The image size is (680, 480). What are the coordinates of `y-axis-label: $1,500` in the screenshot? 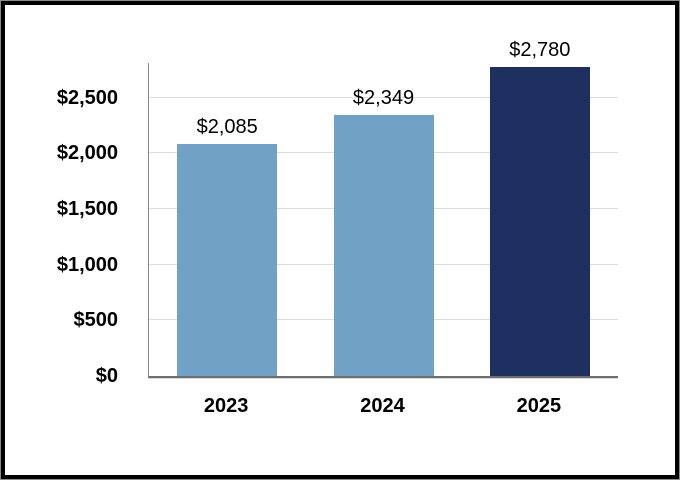 It's located at (87, 209).